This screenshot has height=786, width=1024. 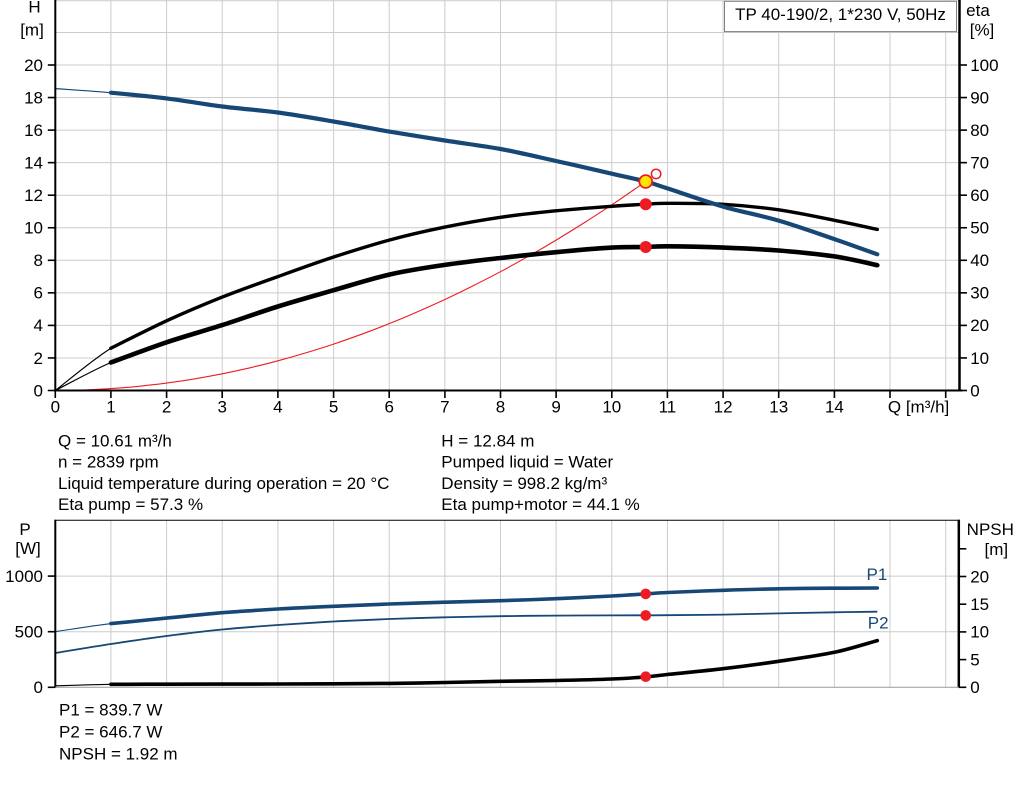 I want to click on svg-text: Density = 998.2 kg/m³, so click(x=524, y=483).